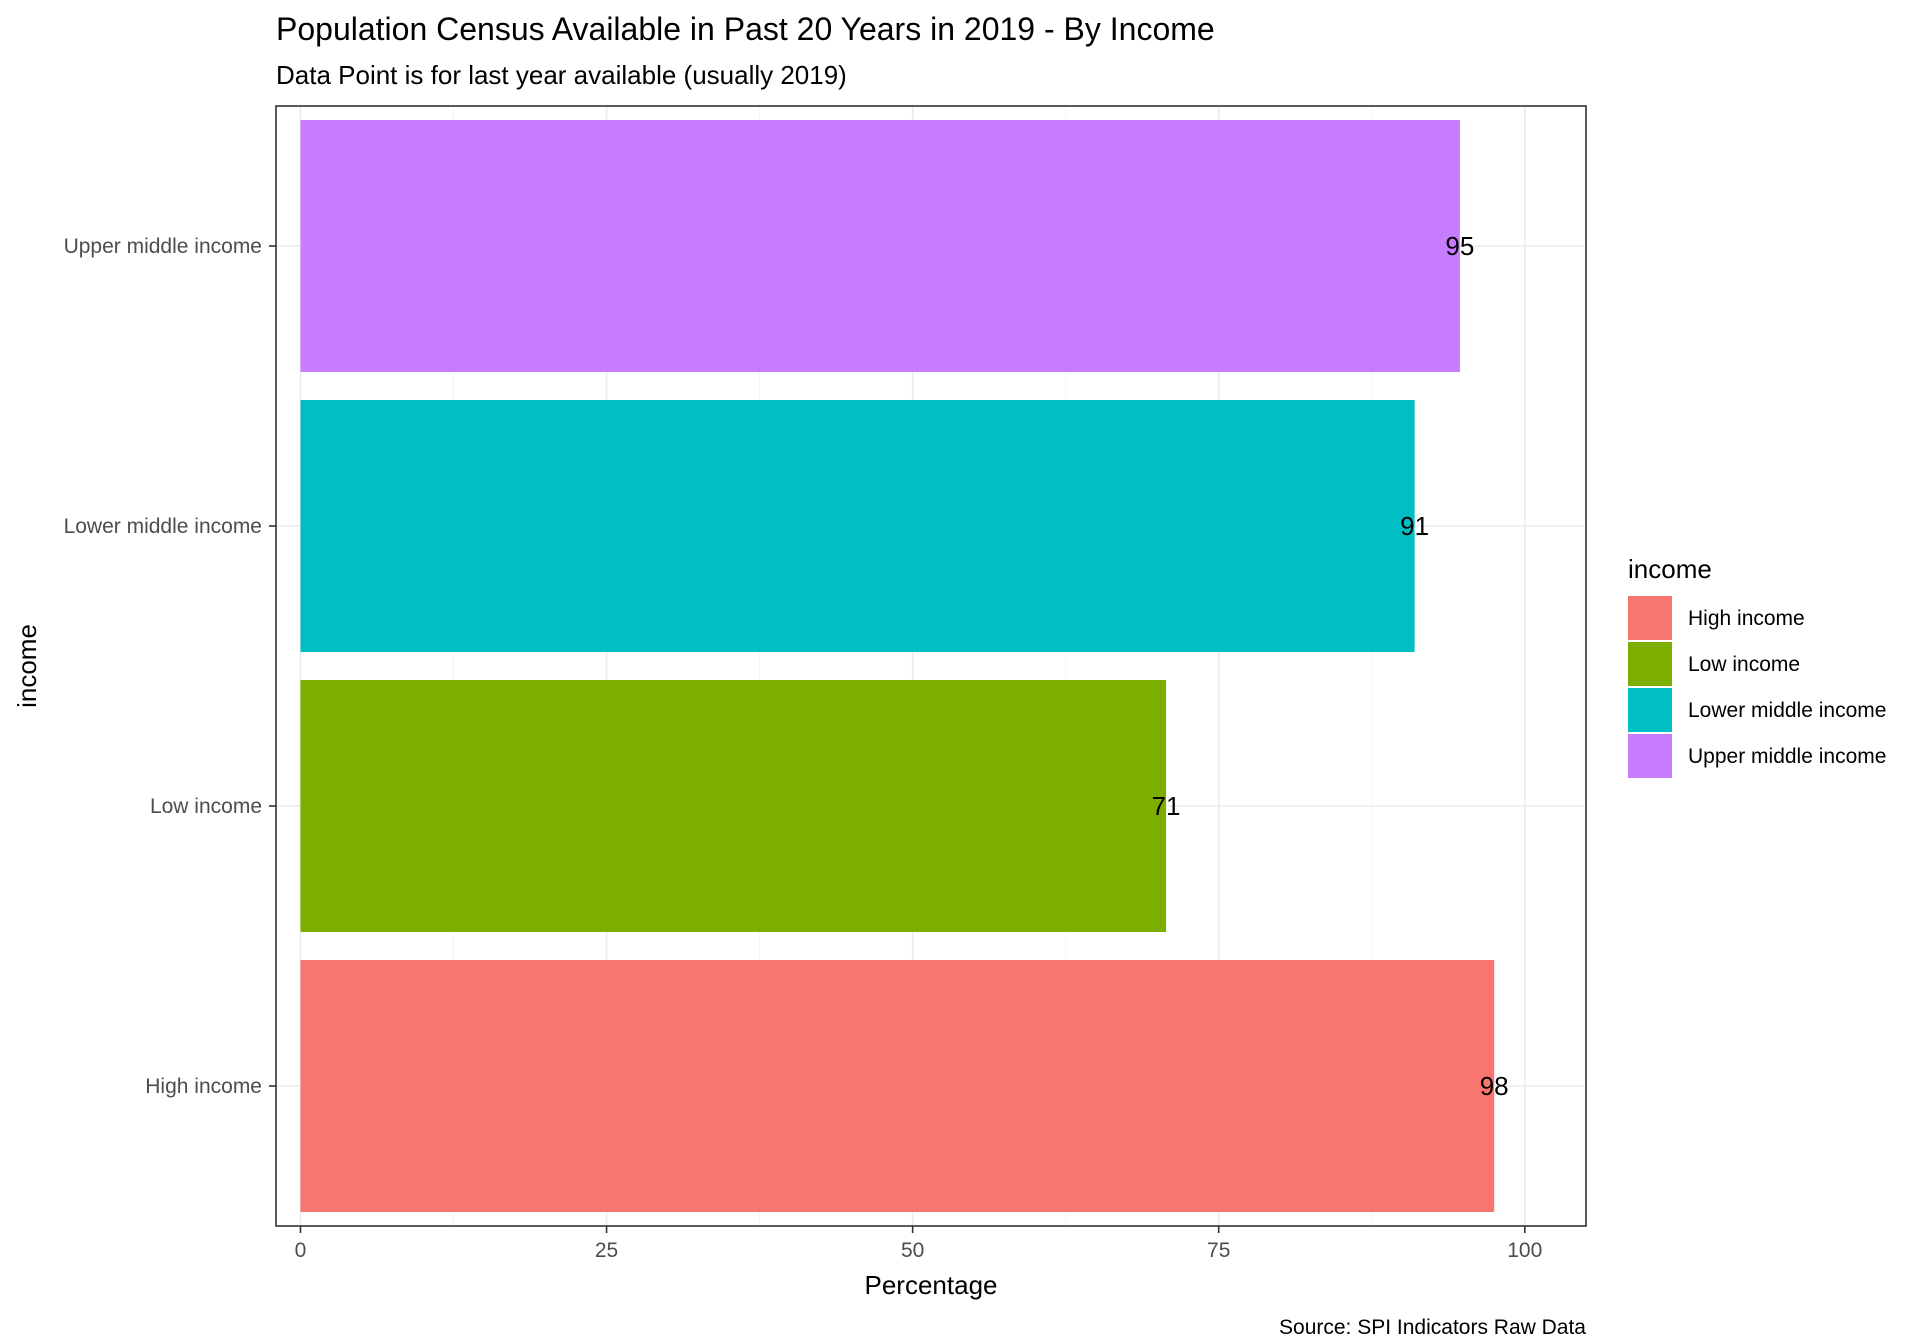 The height and width of the screenshot is (1344, 1920). Describe the element at coordinates (1494, 1086) in the screenshot. I see `data-label: 98` at that location.